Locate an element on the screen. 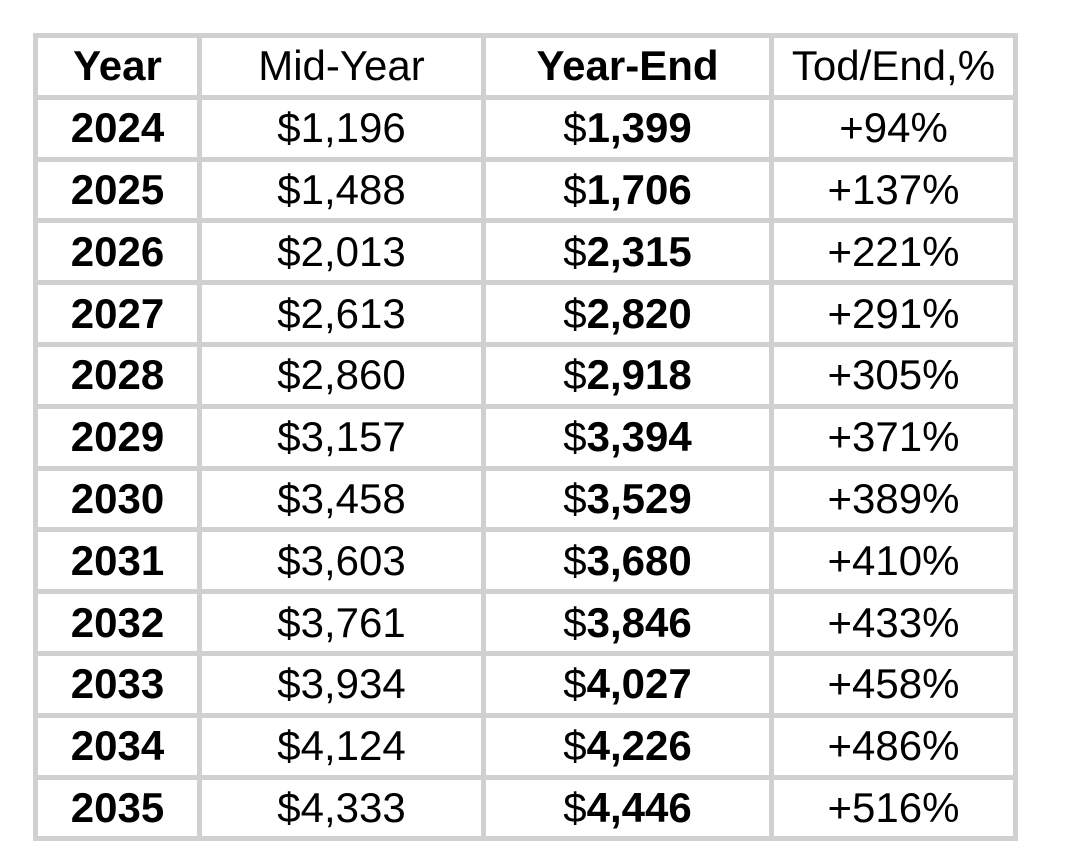 The image size is (1071, 850). year-end-cell: $4,027 is located at coordinates (627, 684).